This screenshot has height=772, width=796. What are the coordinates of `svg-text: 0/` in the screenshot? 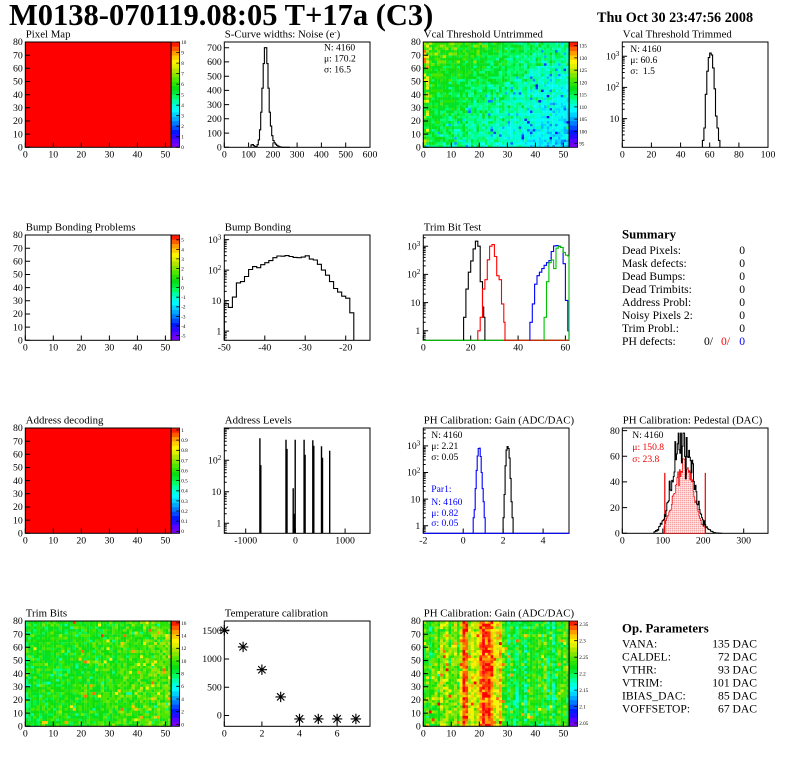 It's located at (709, 341).